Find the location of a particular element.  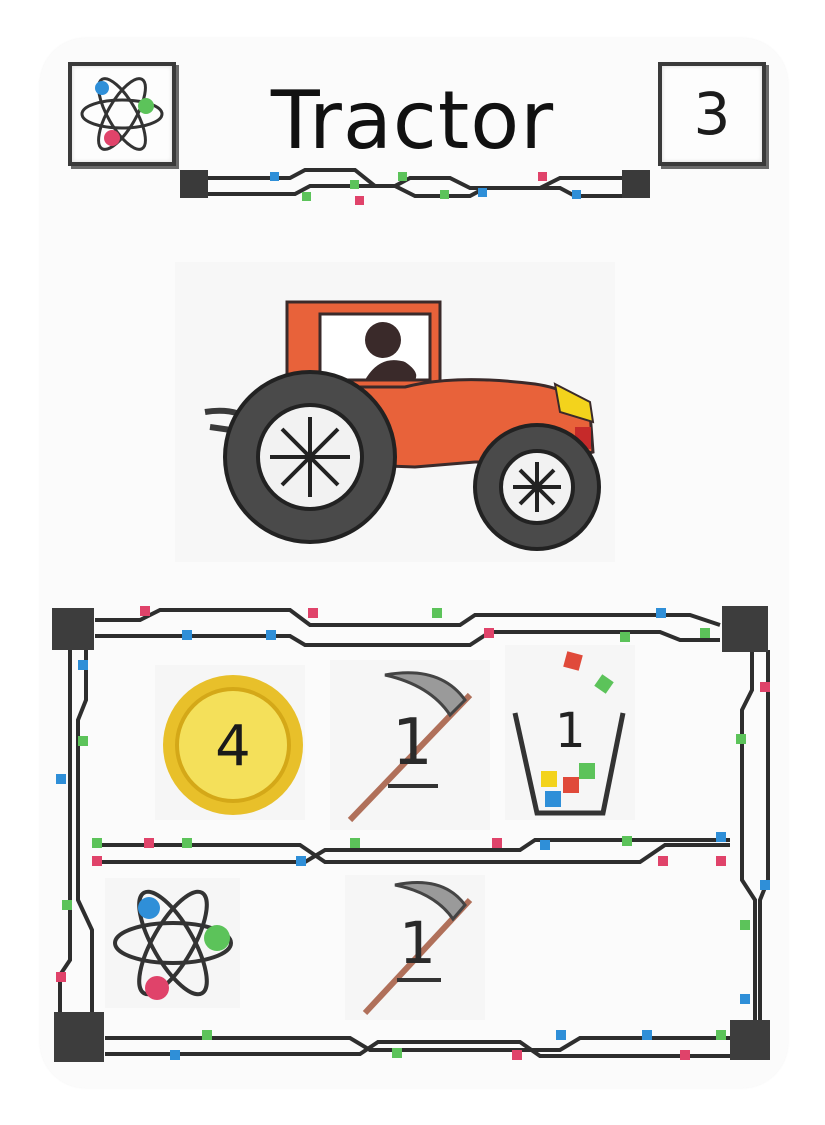

coin-icon is located at coordinates (233, 745).